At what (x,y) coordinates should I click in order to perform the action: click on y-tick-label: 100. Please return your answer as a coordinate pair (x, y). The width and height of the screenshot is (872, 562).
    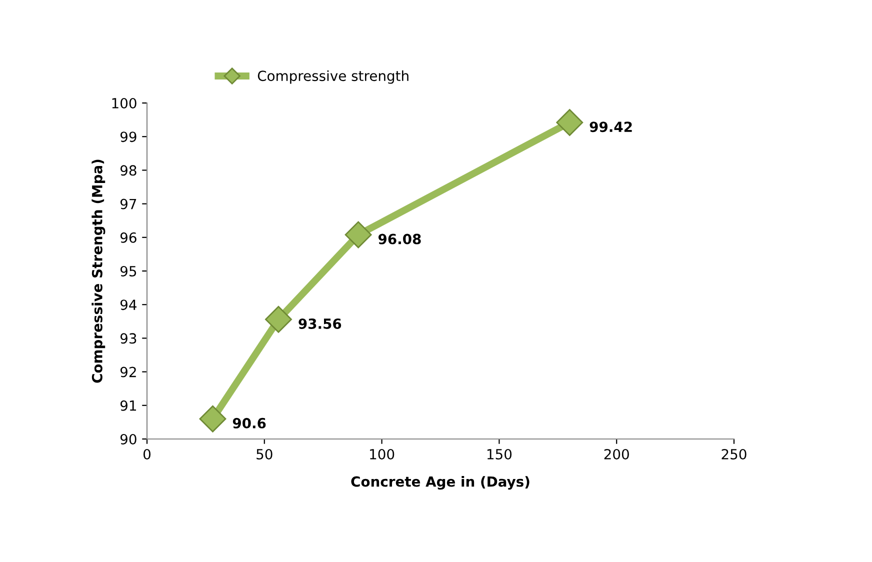
    Looking at the image, I should click on (124, 103).